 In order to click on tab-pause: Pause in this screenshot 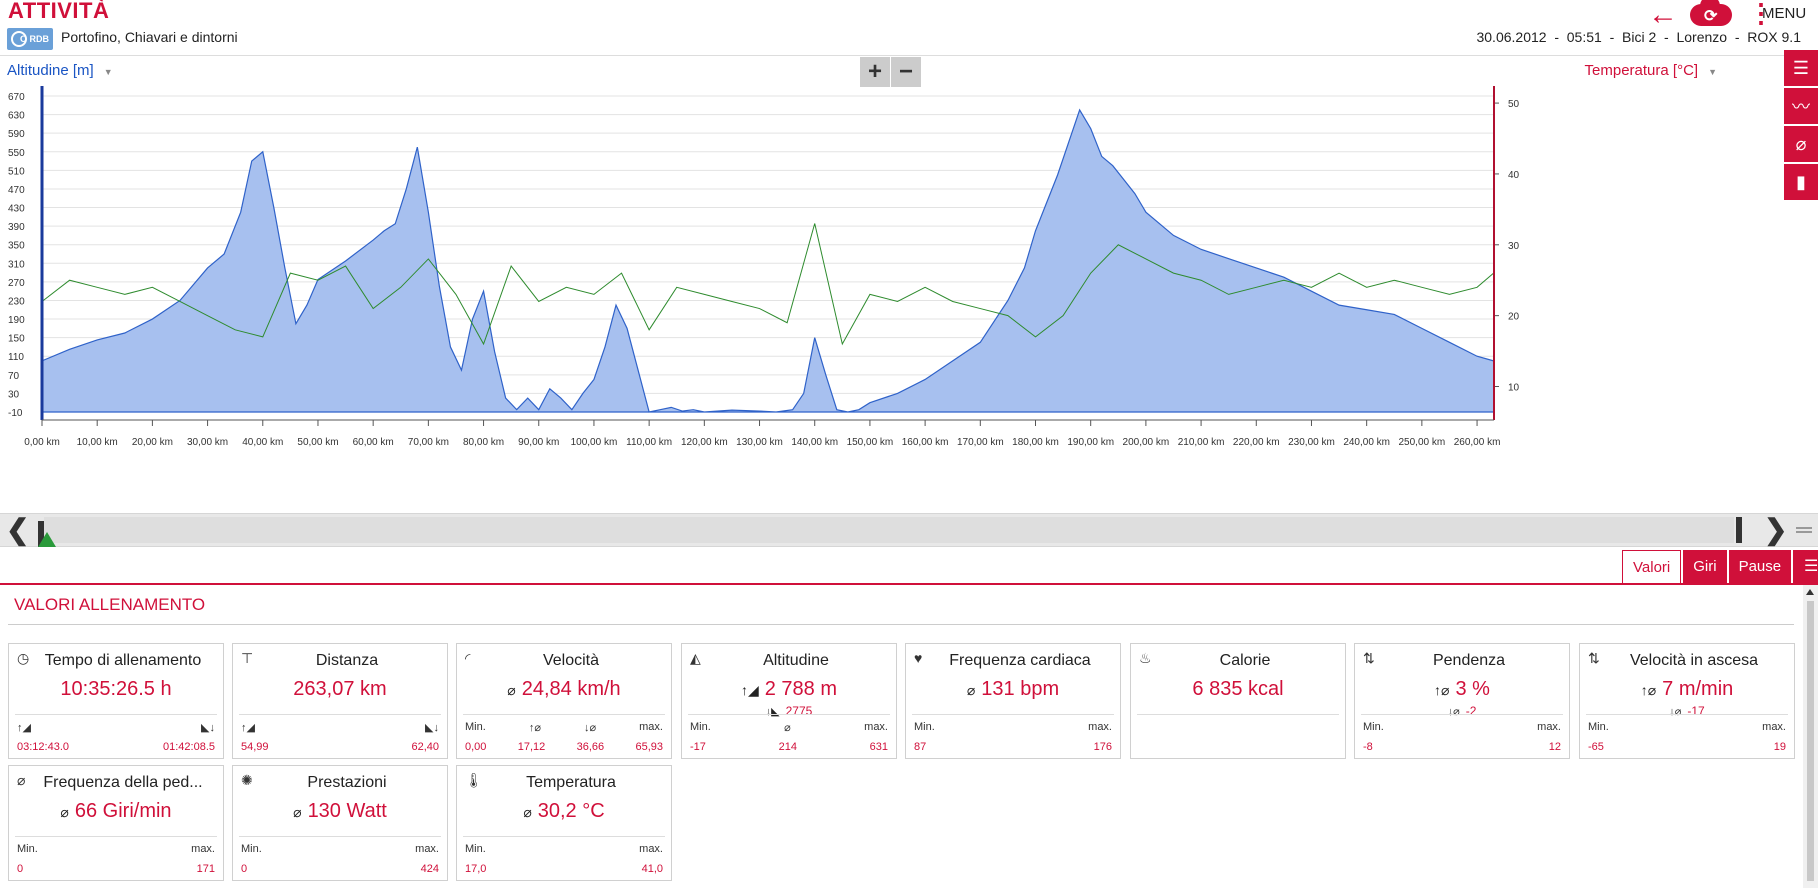, I will do `click(1760, 567)`.